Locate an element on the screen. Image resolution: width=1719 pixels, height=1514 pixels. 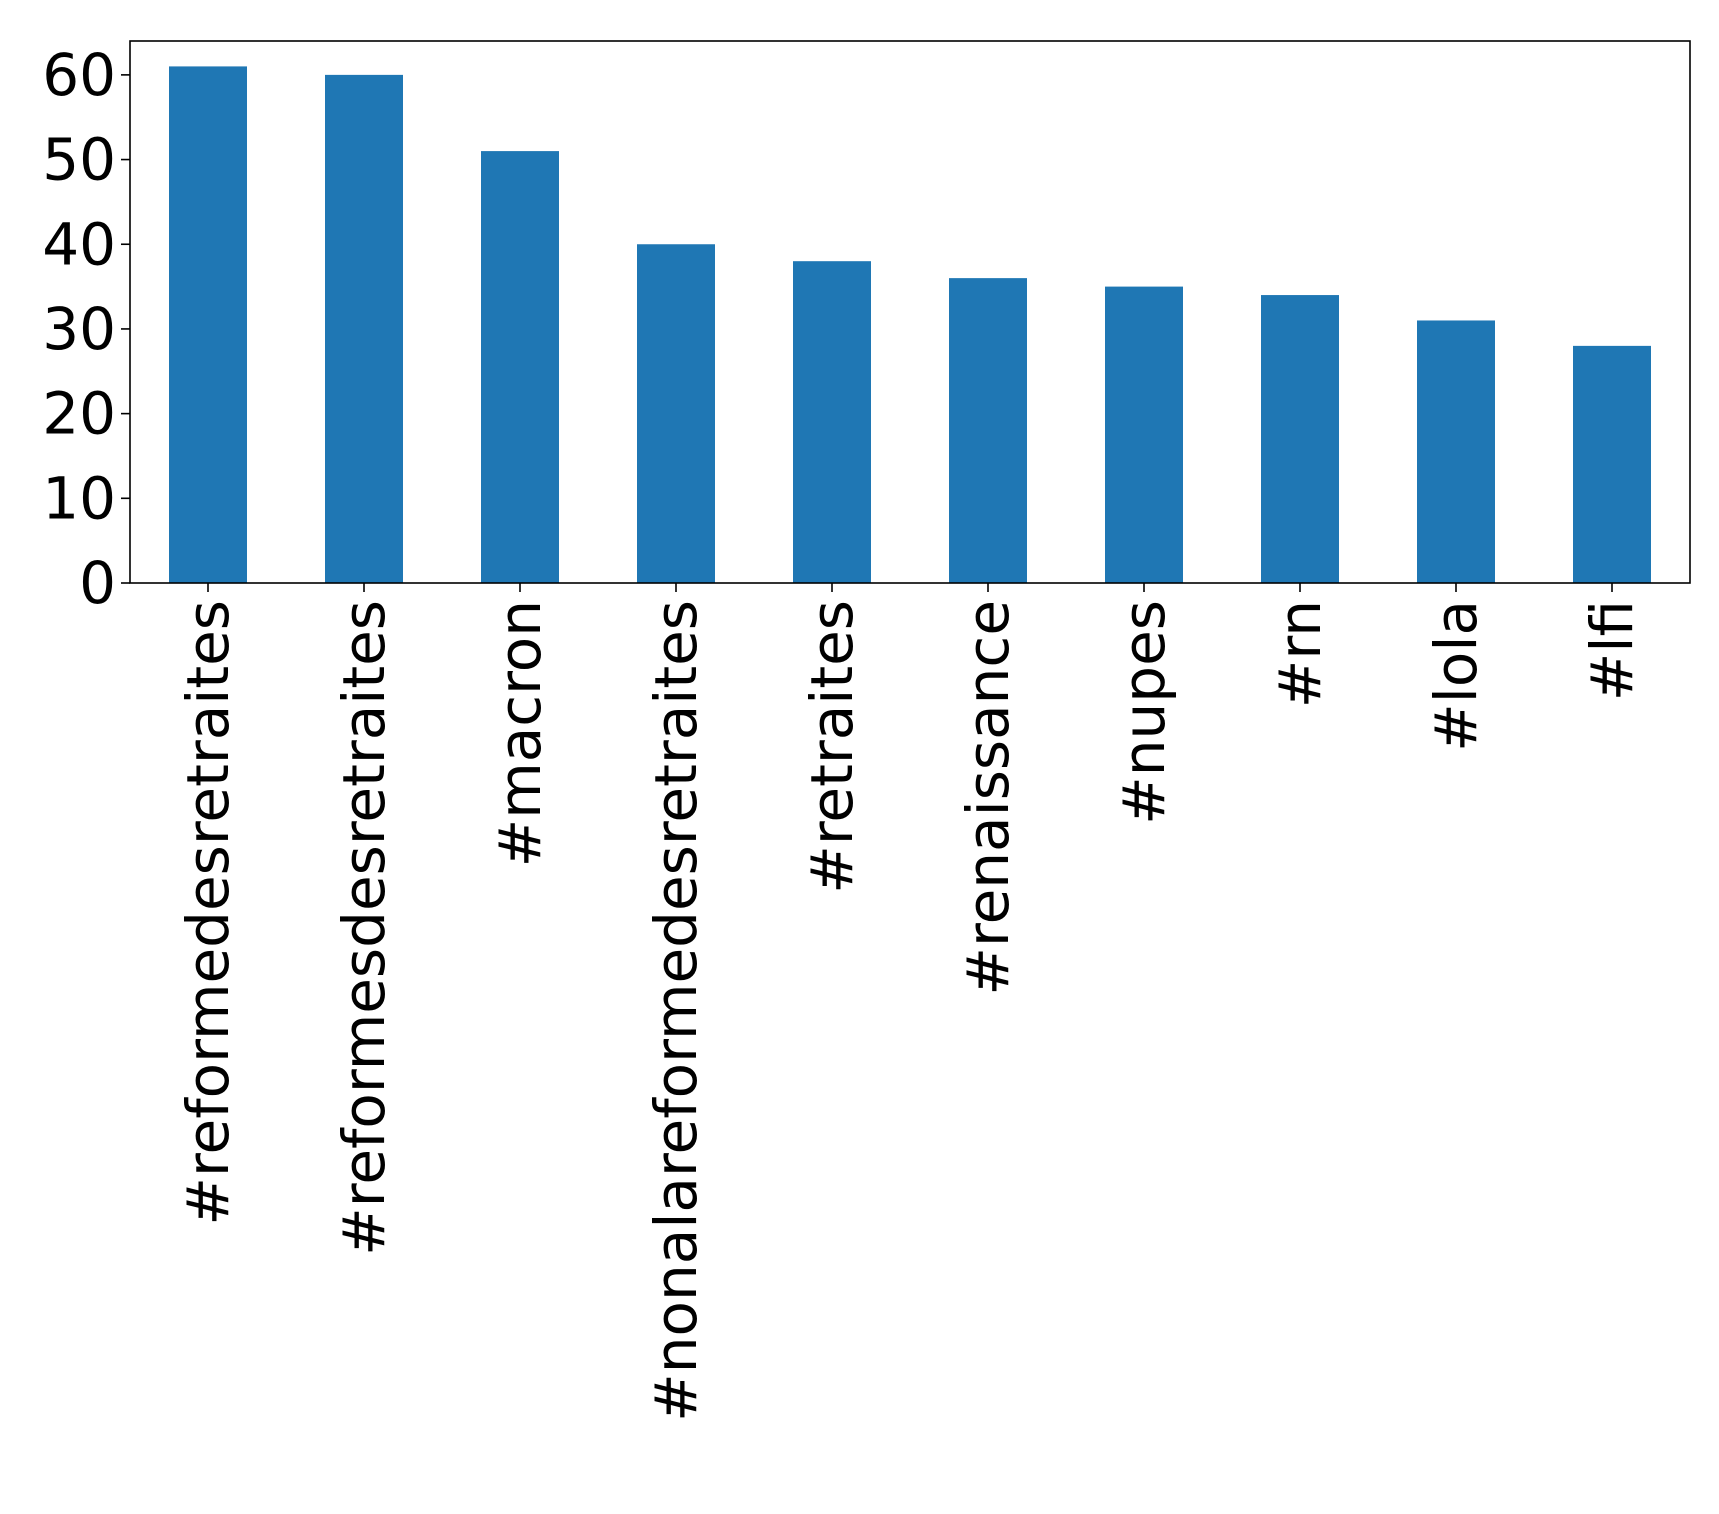
y-axis: 0 10 20 30 40 50 60 is located at coordinates (86, 329).